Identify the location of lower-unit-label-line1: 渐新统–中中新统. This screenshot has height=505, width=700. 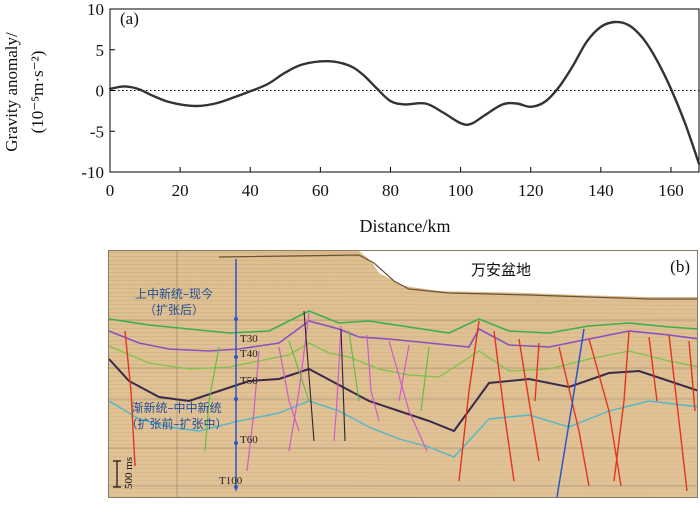
(176, 408).